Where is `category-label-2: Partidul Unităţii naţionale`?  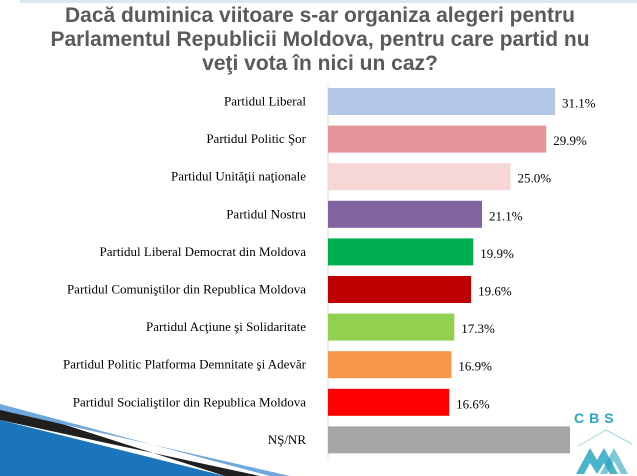 category-label-2: Partidul Unităţii naţionale is located at coordinates (238, 176).